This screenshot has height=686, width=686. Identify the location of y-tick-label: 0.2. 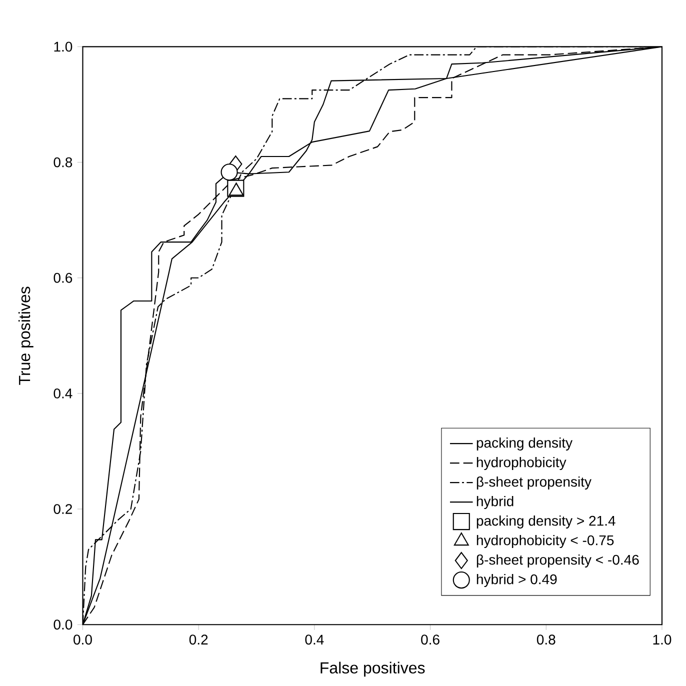
(63, 509).